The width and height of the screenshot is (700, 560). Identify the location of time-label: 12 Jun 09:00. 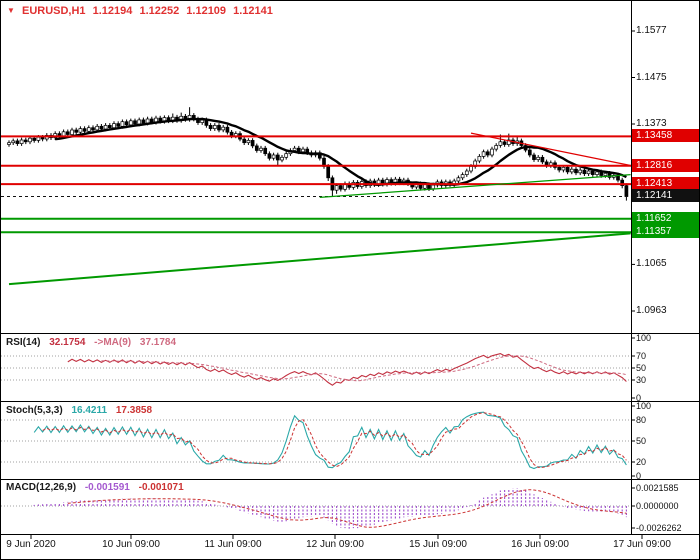
(335, 544).